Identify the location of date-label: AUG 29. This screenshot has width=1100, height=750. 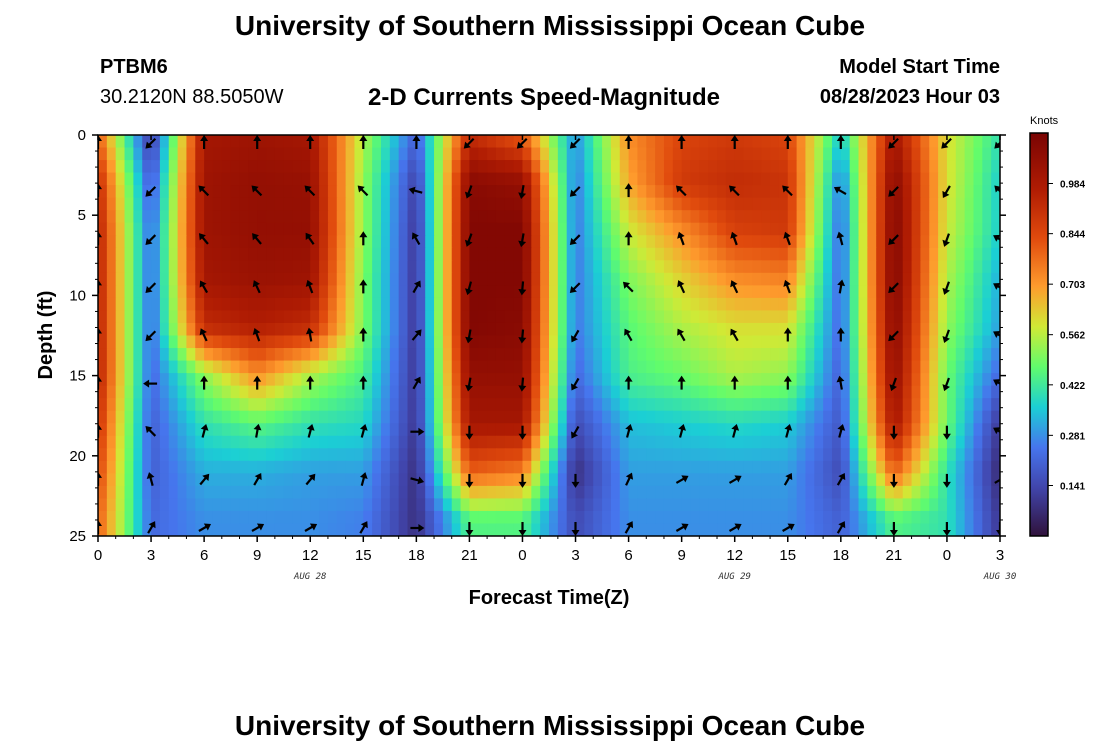
(734, 577).